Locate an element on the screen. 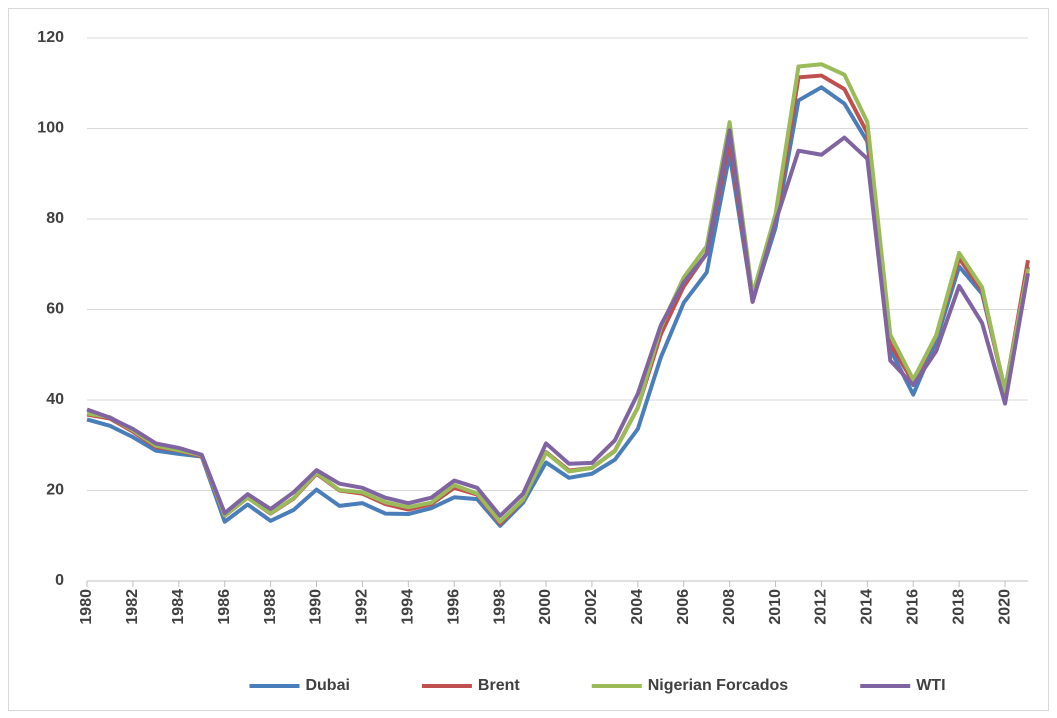 This screenshot has width=1057, height=718. x-tick-label: 2006 is located at coordinates (683, 607).